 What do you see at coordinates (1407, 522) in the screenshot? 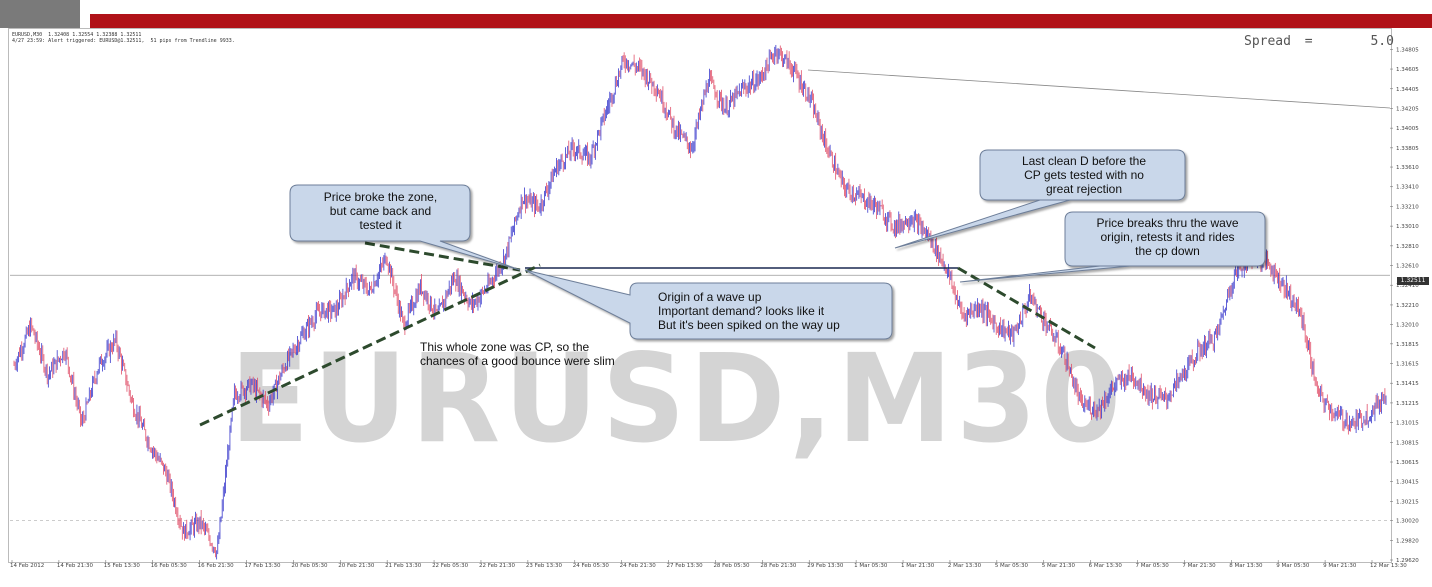
I see `y-tick-label: 1.30020` at bounding box center [1407, 522].